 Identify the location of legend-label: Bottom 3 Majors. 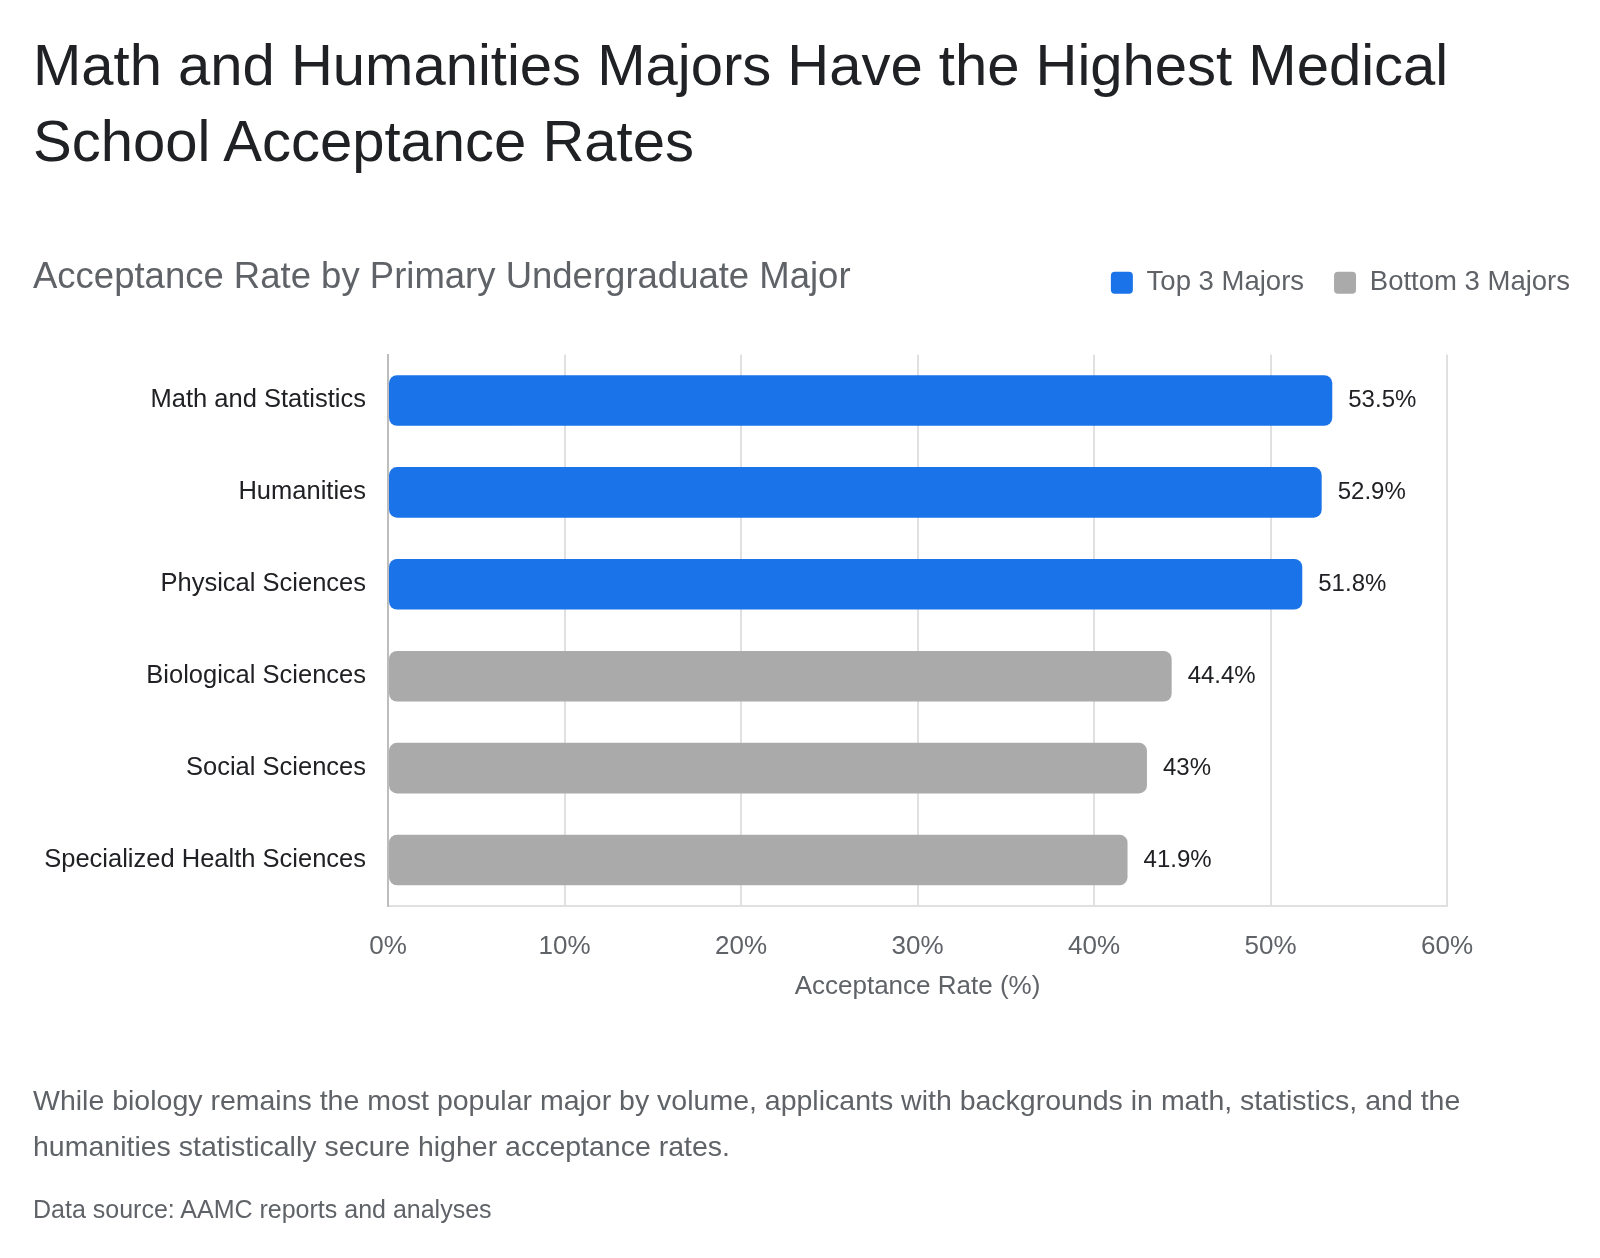
(1470, 281).